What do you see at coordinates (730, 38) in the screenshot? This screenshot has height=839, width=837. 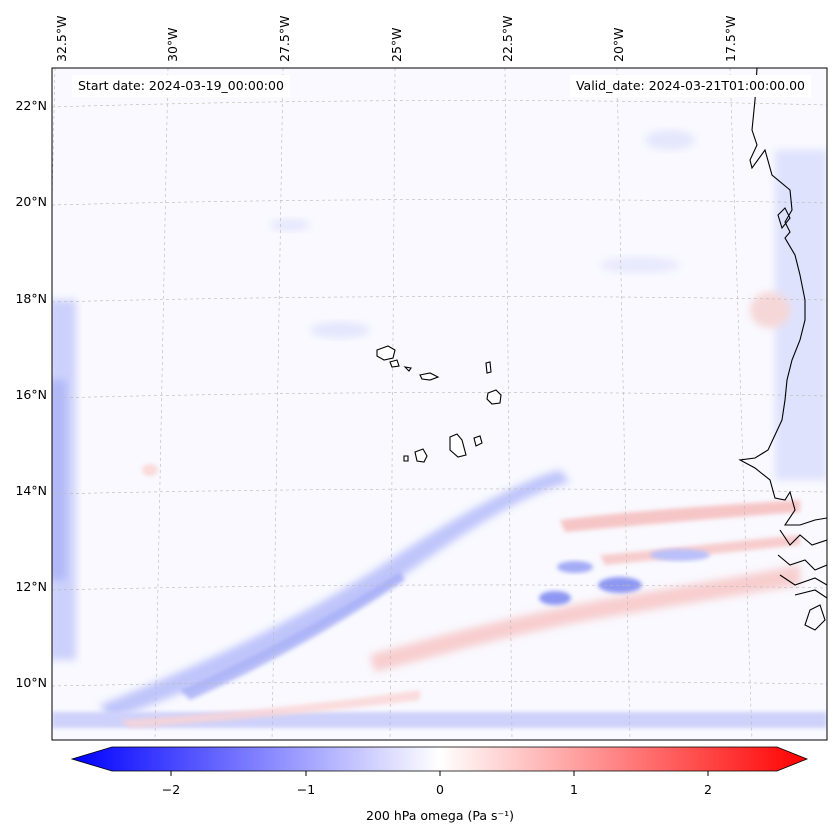 I see `lon-label: 17.5°W` at bounding box center [730, 38].